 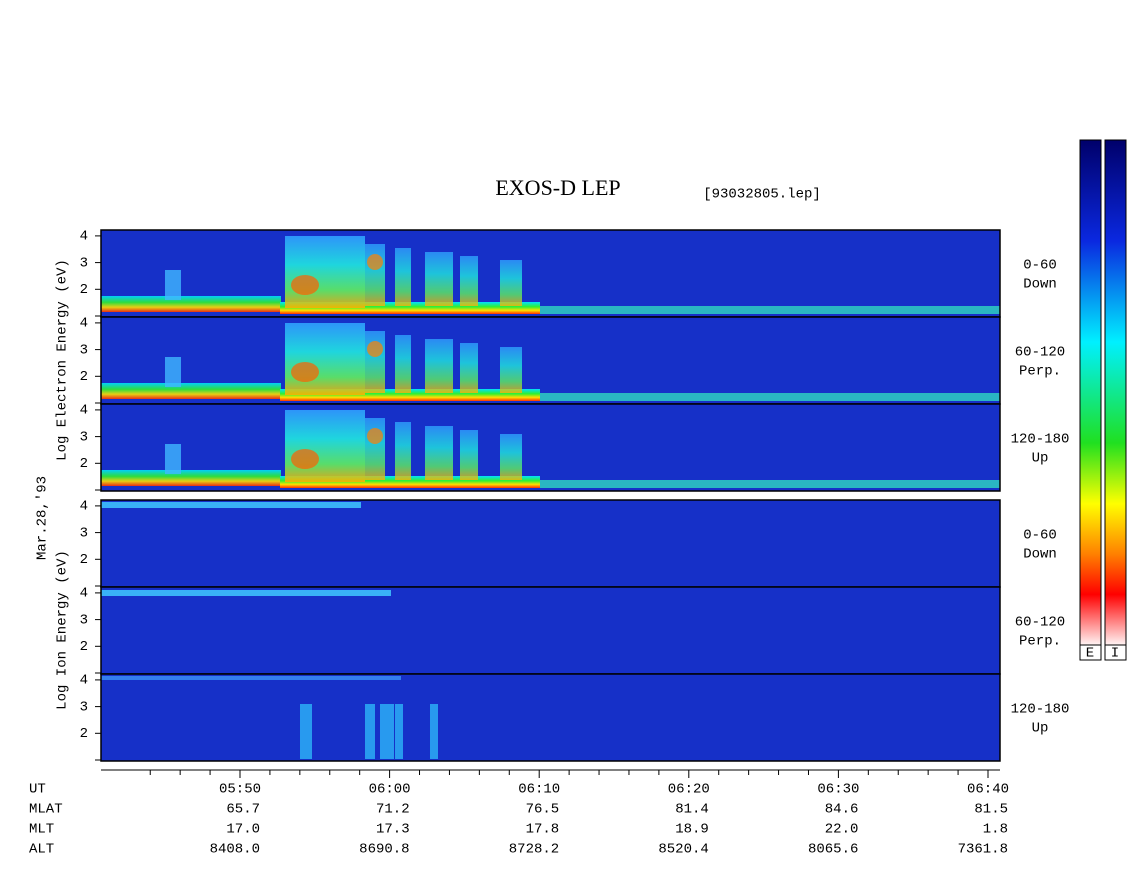 What do you see at coordinates (393, 830) in the screenshot?
I see `ephemeris-value: 17.3` at bounding box center [393, 830].